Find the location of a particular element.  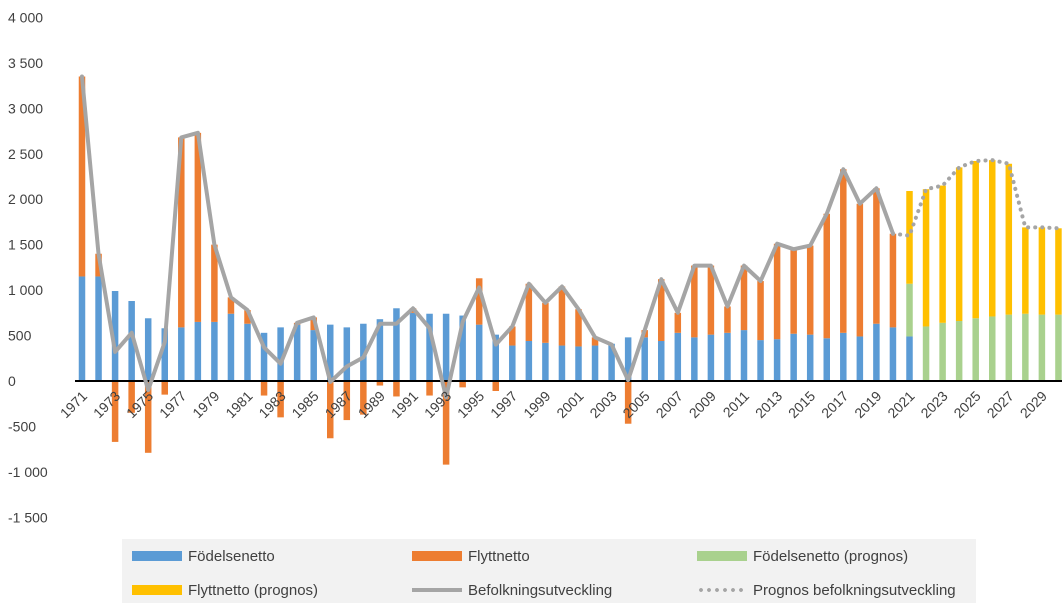

x-tick-label: 2017 is located at coordinates (834, 404).